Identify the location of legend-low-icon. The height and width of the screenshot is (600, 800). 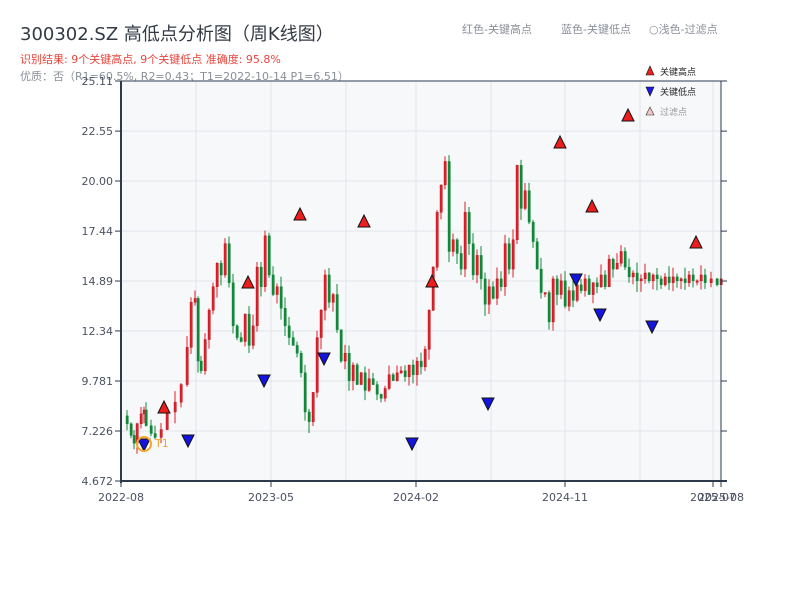
(650, 91).